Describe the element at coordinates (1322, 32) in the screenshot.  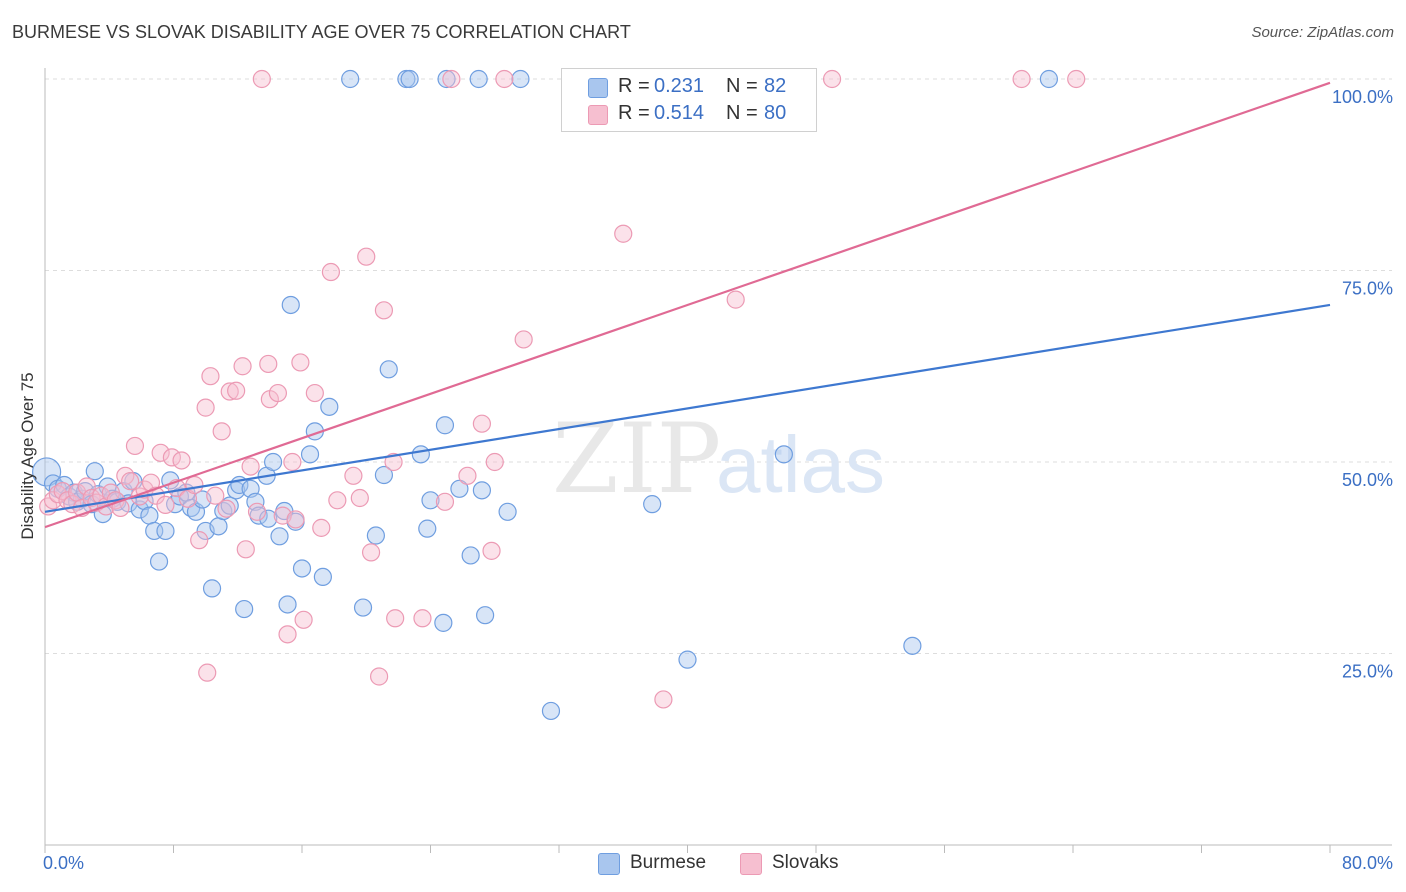
I see `source-label: Source: ZipAtlas.com` at that location.